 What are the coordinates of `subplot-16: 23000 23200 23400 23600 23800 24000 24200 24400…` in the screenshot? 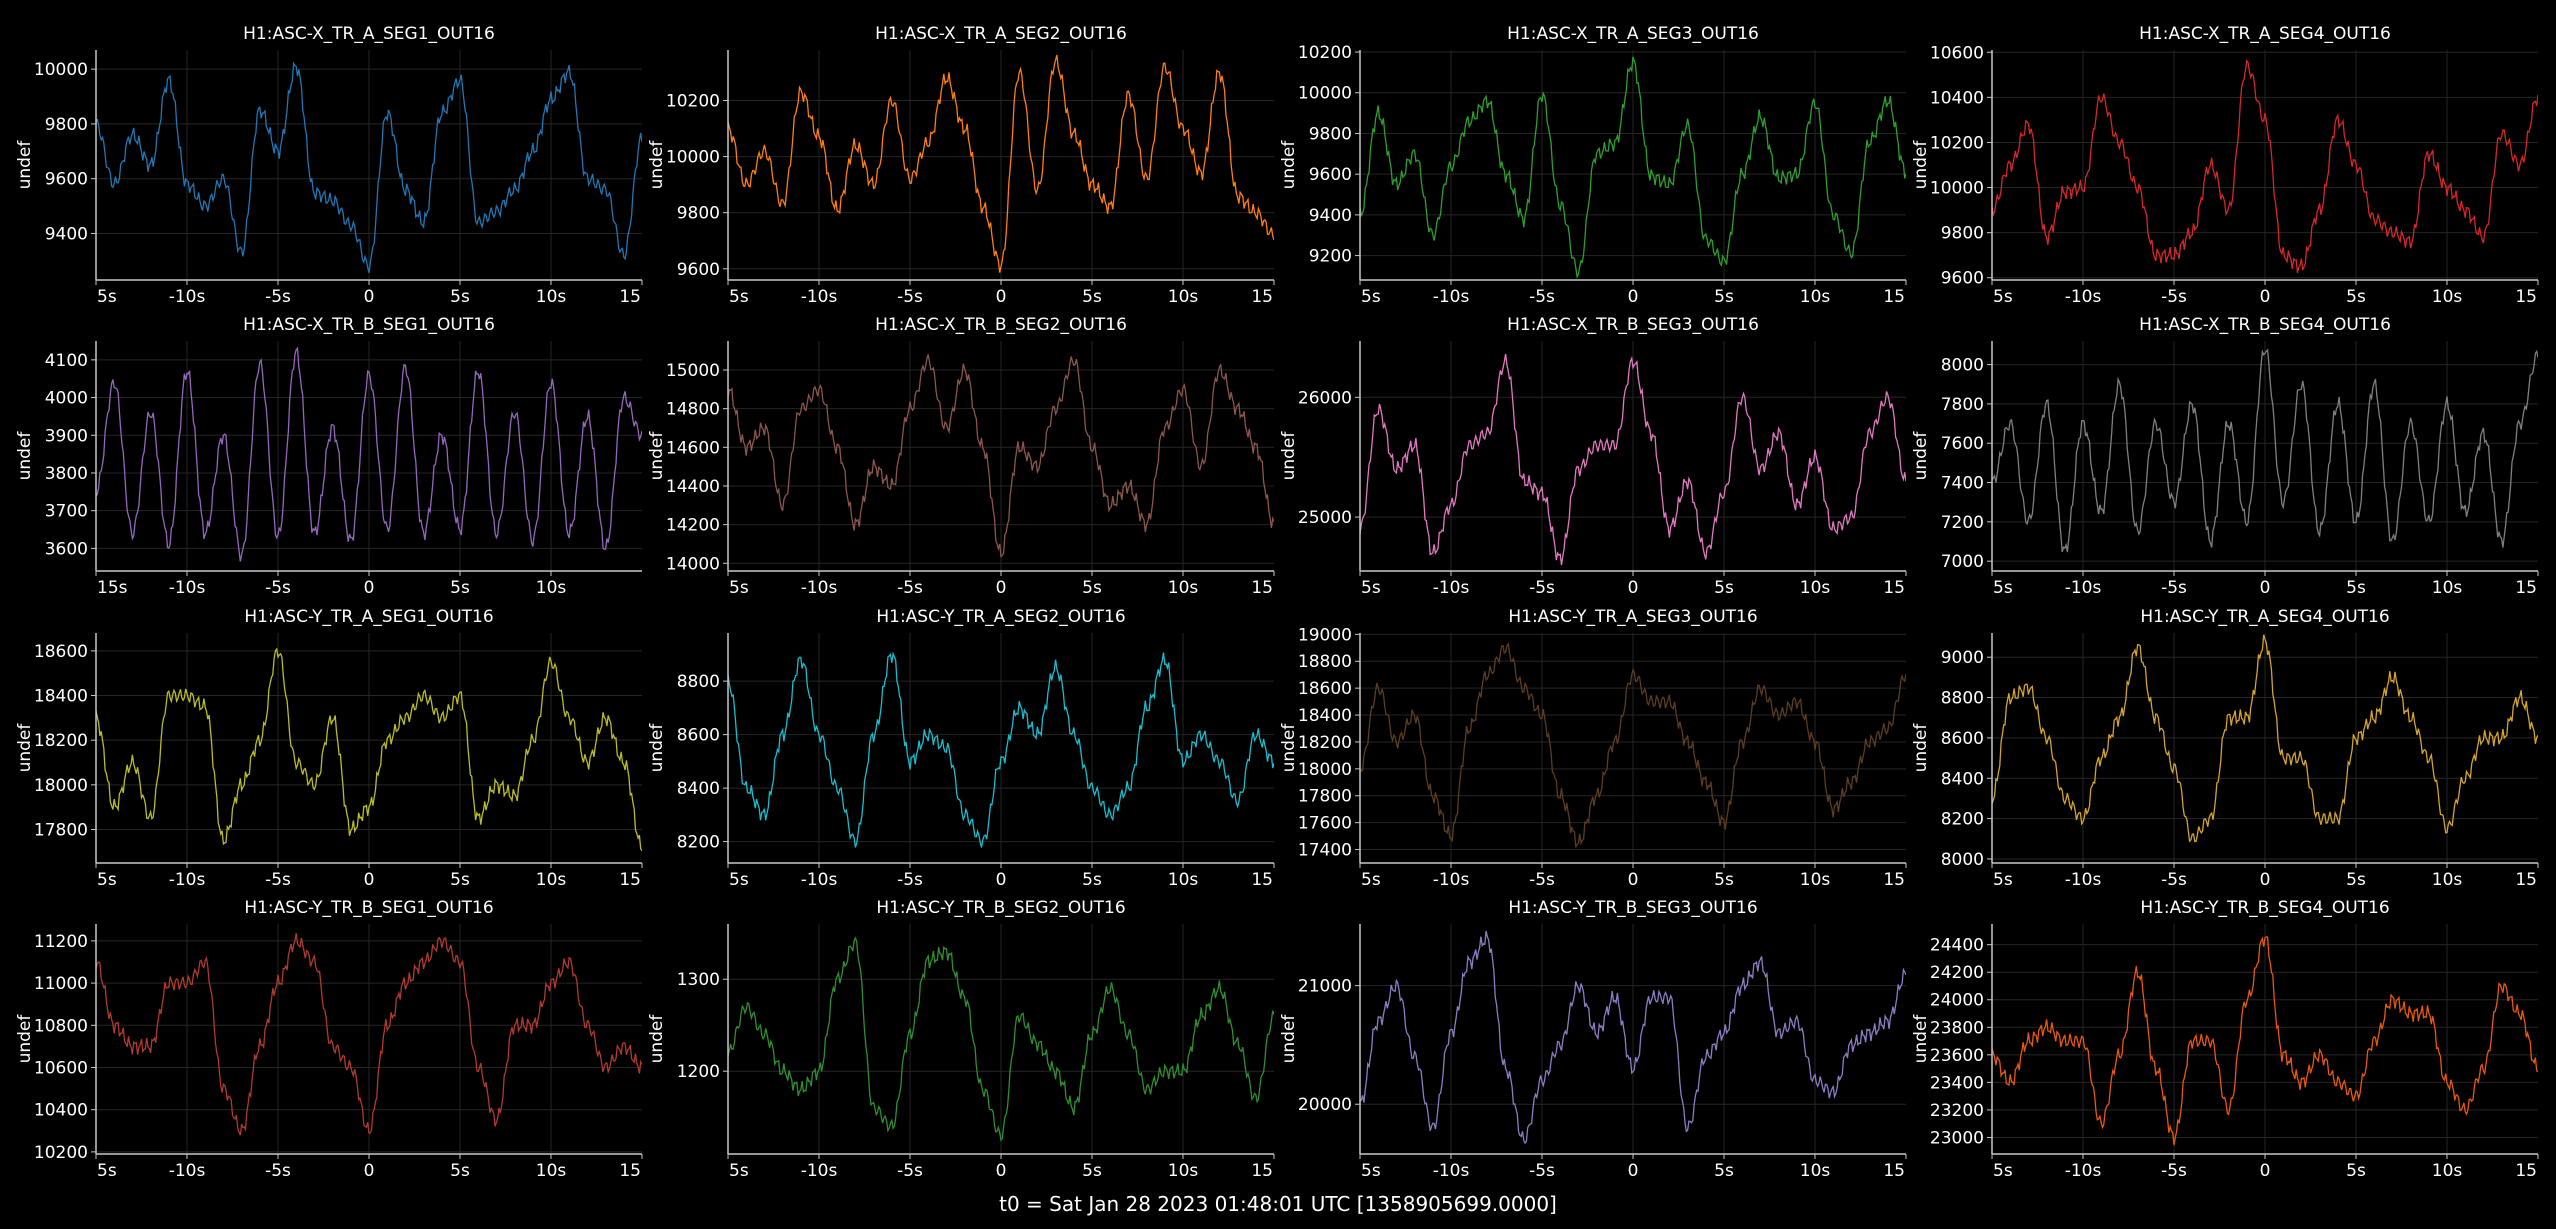 It's located at (2225, 1039).